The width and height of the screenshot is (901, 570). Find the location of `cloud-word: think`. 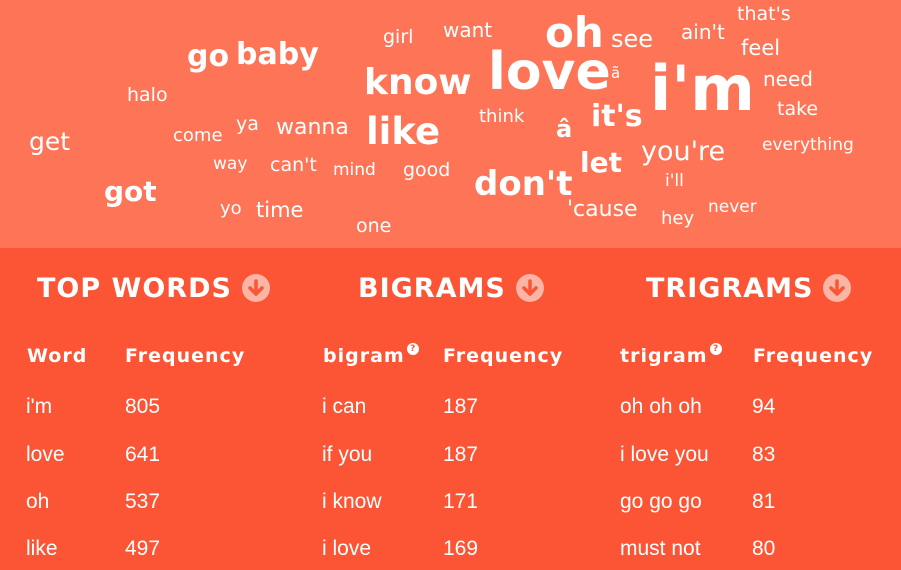

cloud-word: think is located at coordinates (502, 116).